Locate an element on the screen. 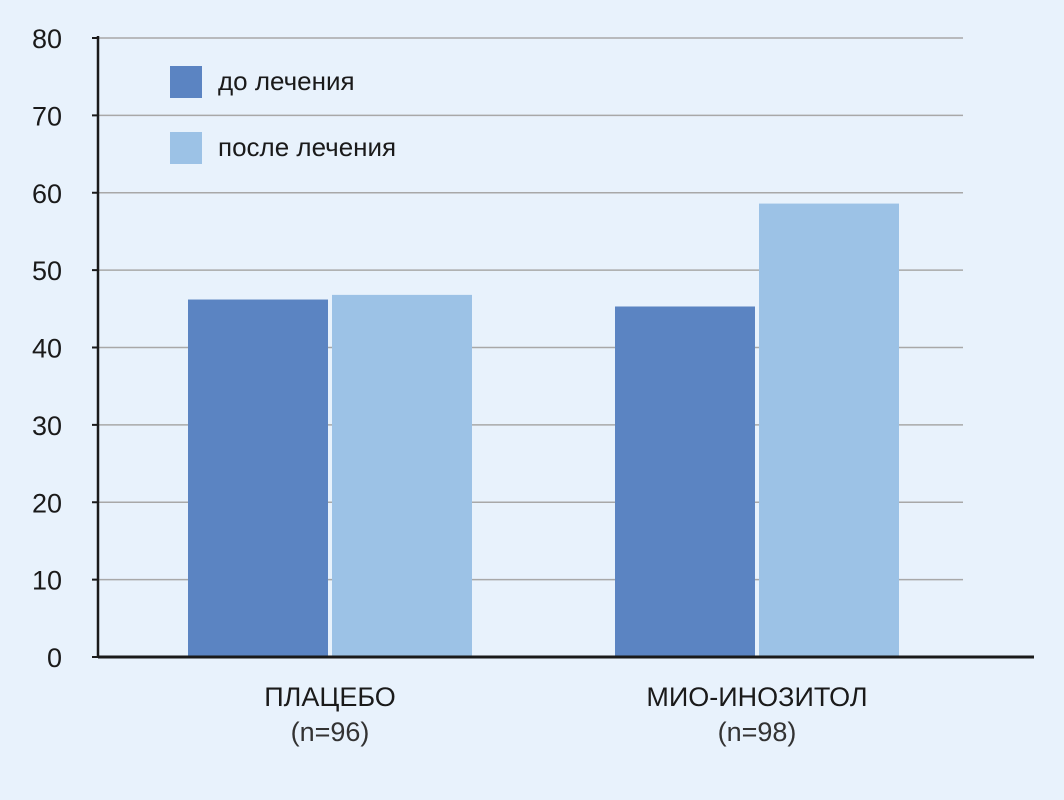 The height and width of the screenshot is (800, 1064). category-label-placebo: ПЛАЦЕБО is located at coordinates (330, 697).